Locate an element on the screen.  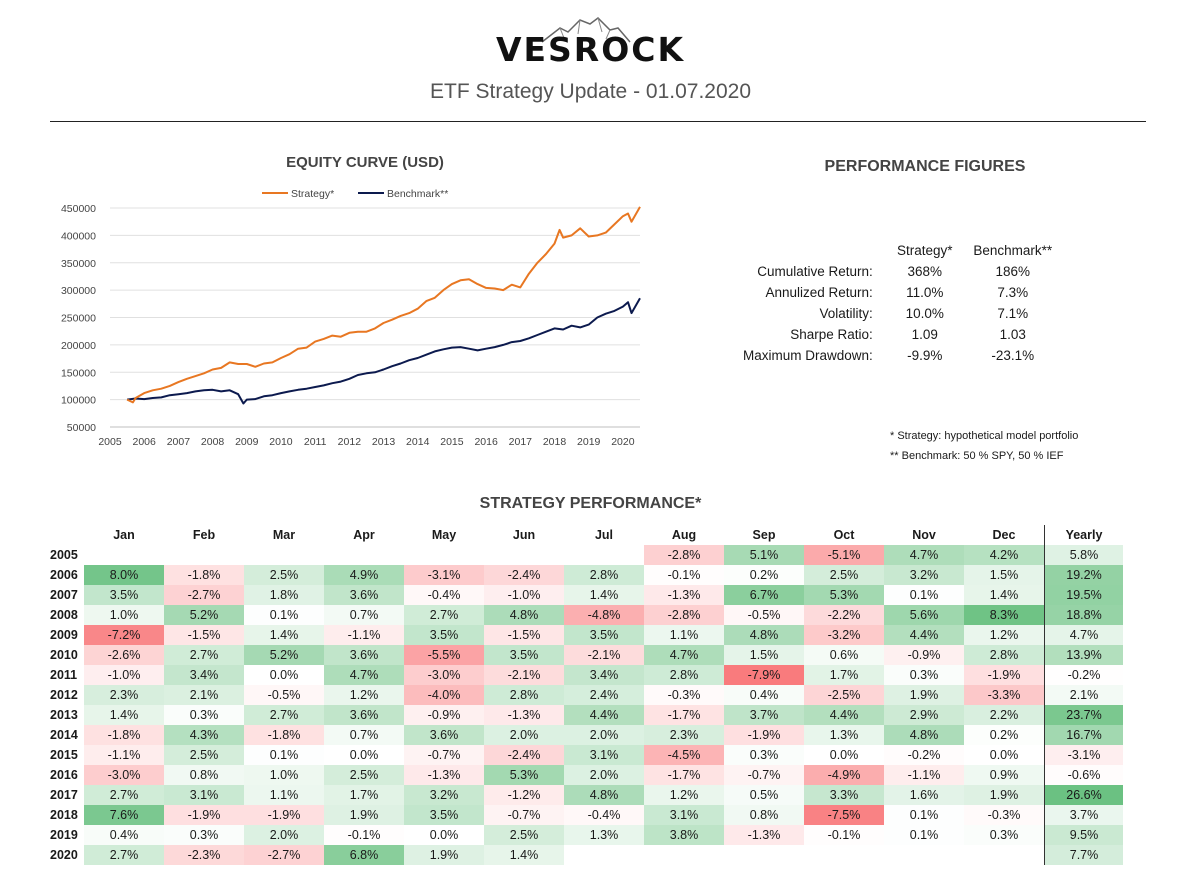
monthly-return-cell: 3.2% is located at coordinates (924, 575).